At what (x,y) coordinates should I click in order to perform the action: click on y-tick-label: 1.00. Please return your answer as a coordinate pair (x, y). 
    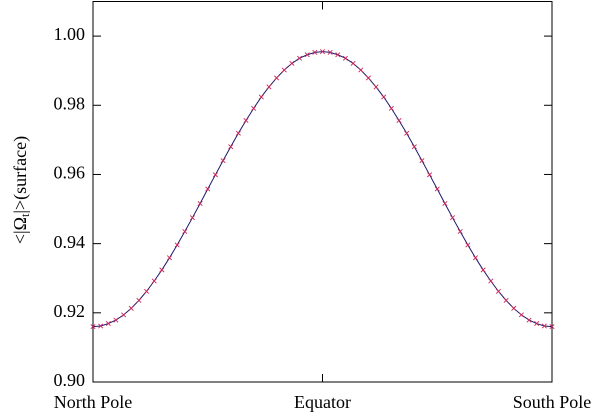
    Looking at the image, I should click on (70, 34).